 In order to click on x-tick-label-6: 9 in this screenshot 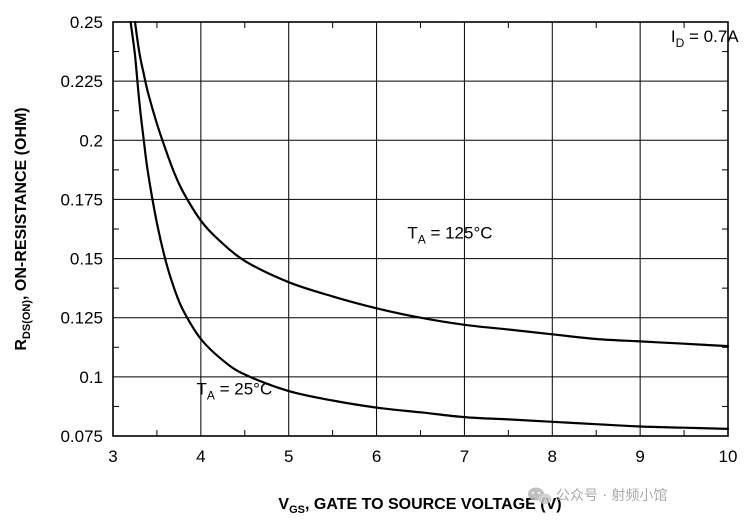, I will do `click(639, 456)`.